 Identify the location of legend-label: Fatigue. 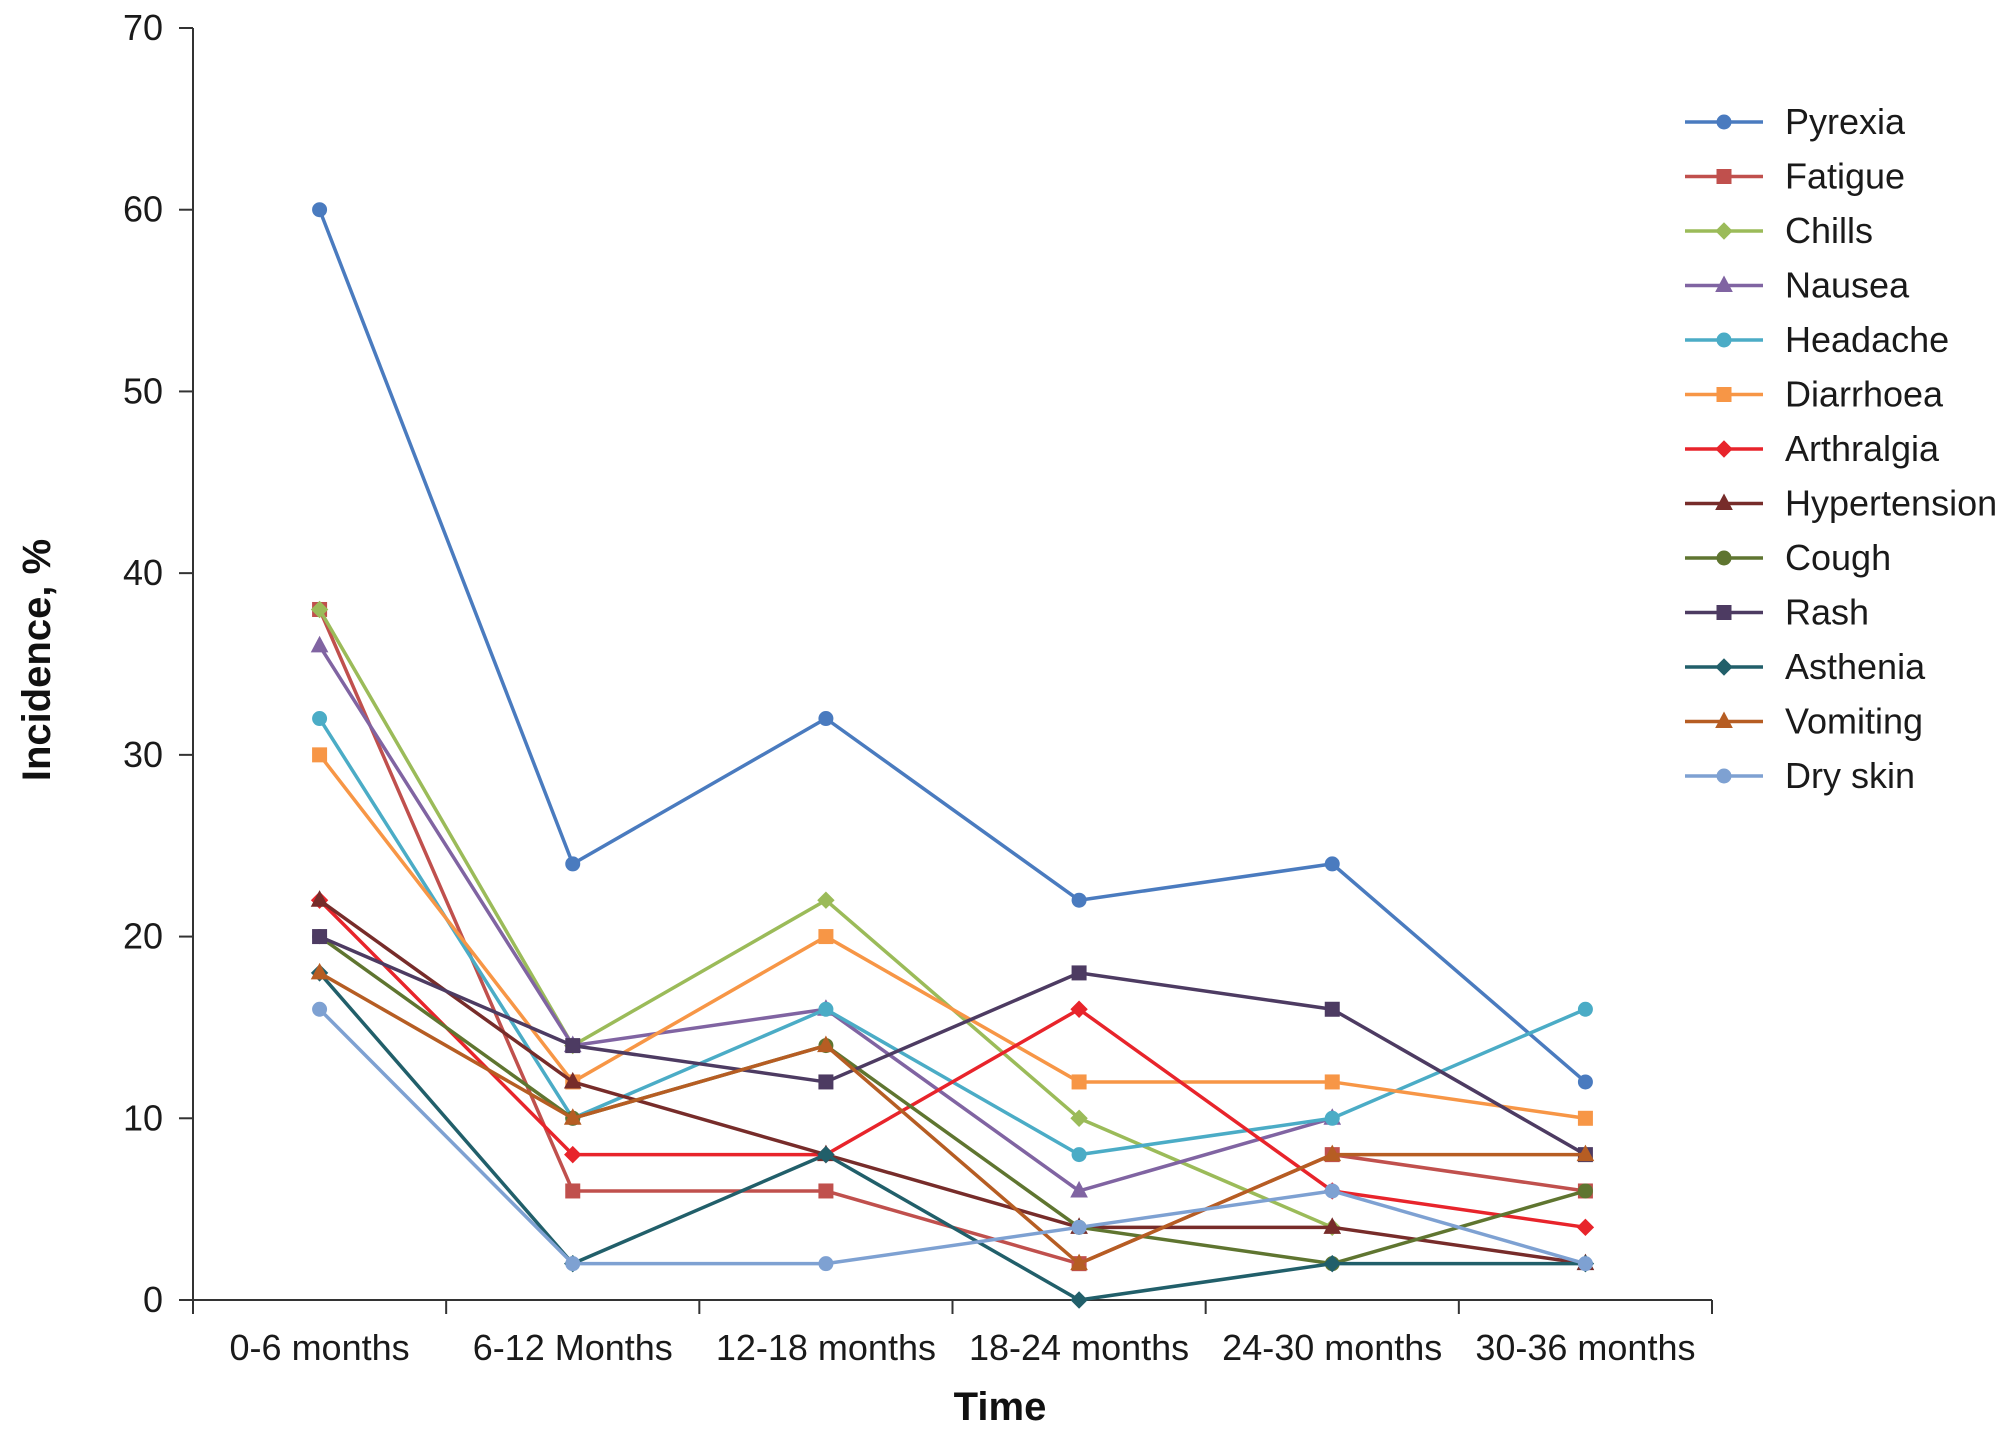
(1845, 176).